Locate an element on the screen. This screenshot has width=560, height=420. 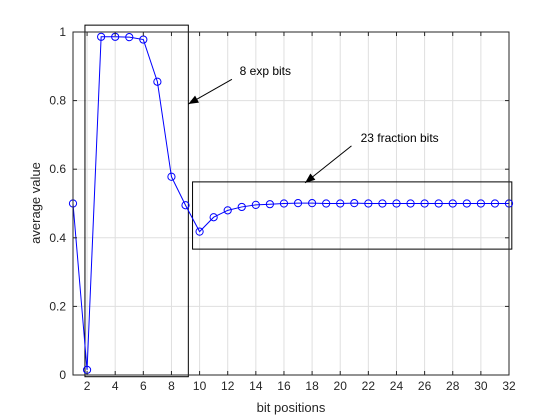
y-tick-label: 0.2 is located at coordinates (57, 306).